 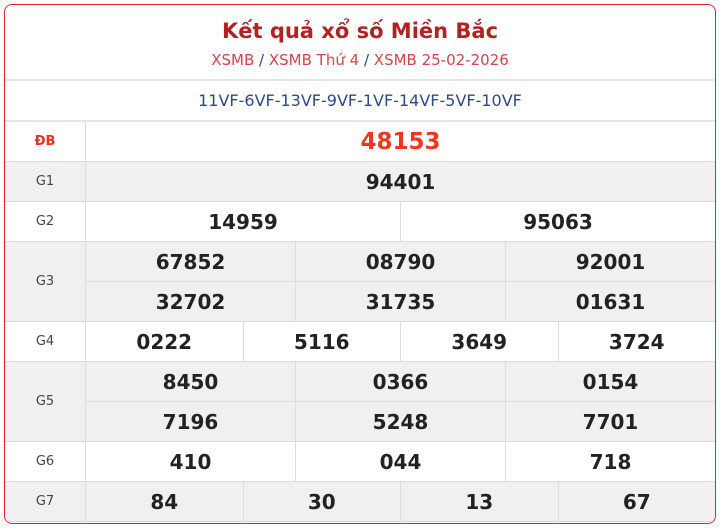 What do you see at coordinates (164, 341) in the screenshot?
I see `prize-number: 0222` at bounding box center [164, 341].